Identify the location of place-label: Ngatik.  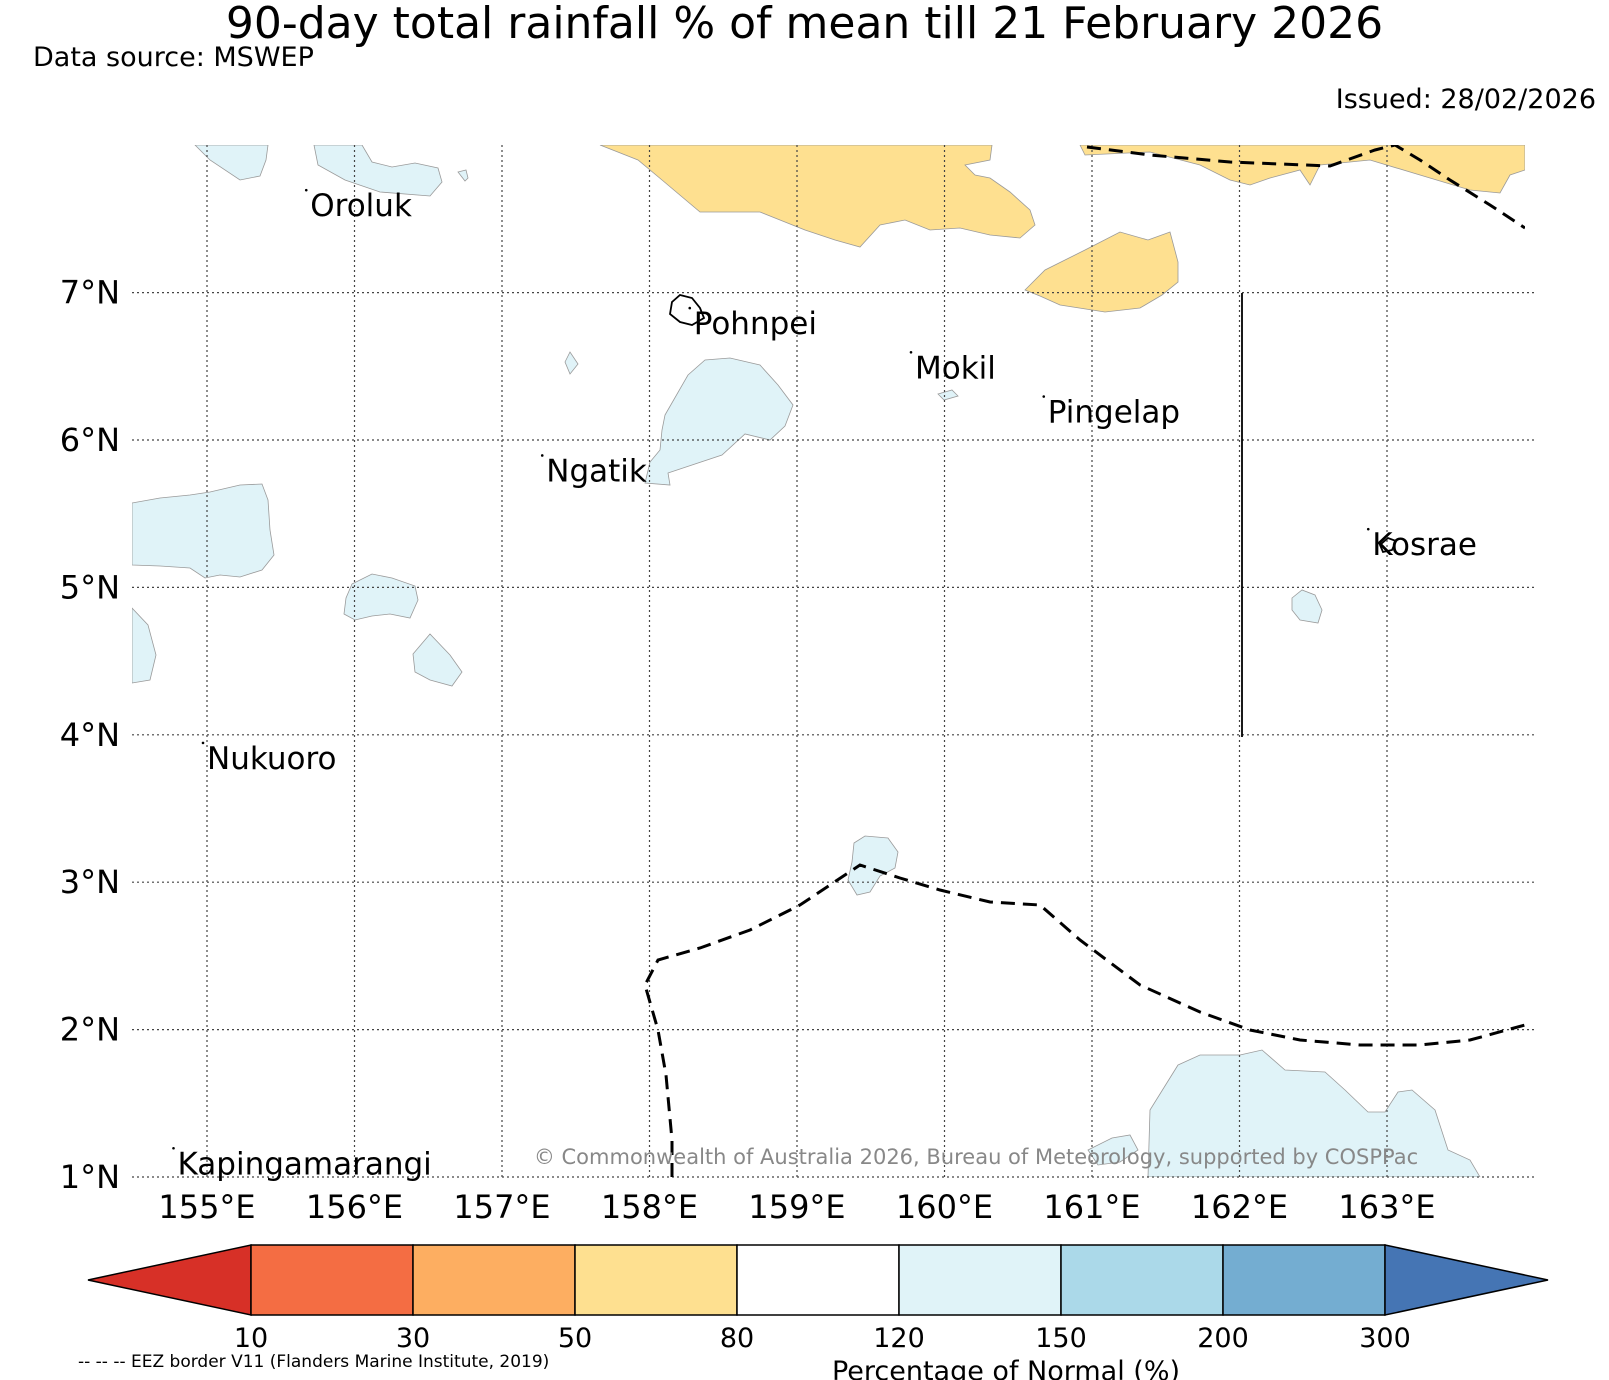
(596, 471).